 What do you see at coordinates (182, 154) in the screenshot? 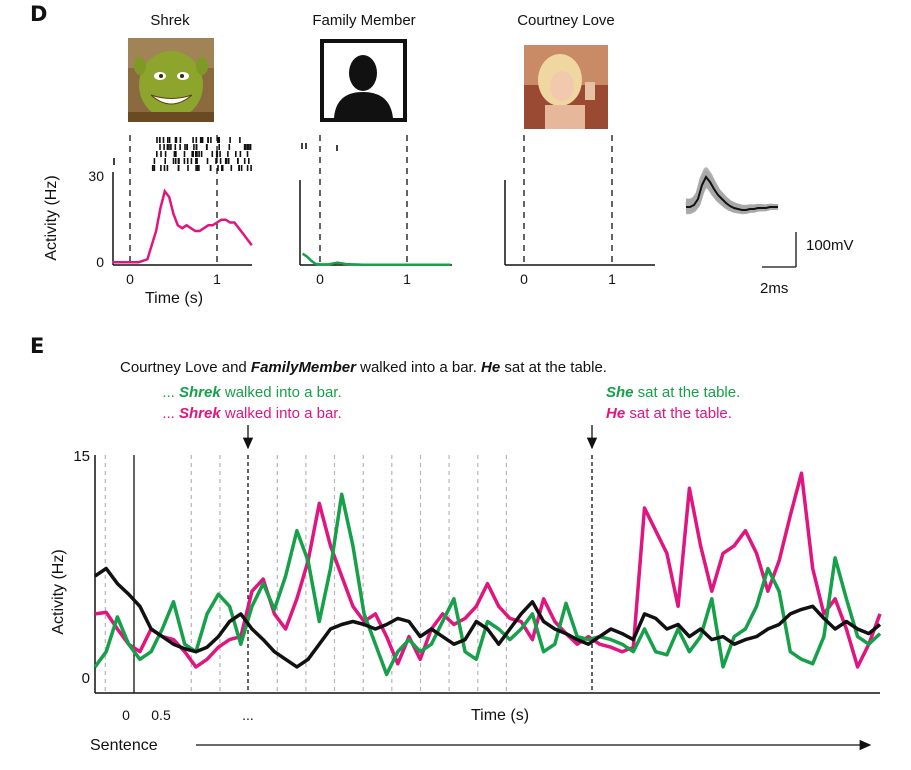
I see `raster-shrek` at bounding box center [182, 154].